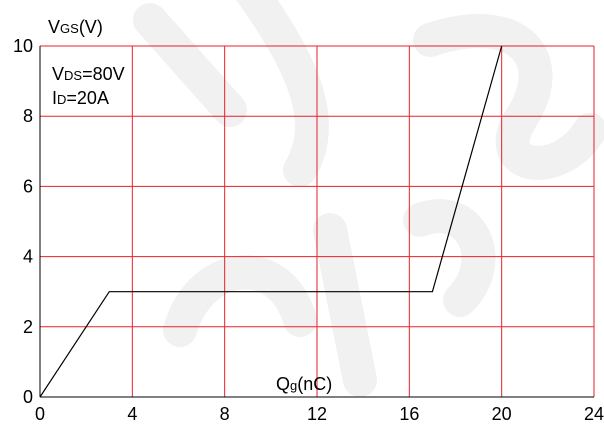 This screenshot has height=426, width=604. I want to click on x-tick-labels: 0 4 8 12 16 20 24, so click(319, 414).